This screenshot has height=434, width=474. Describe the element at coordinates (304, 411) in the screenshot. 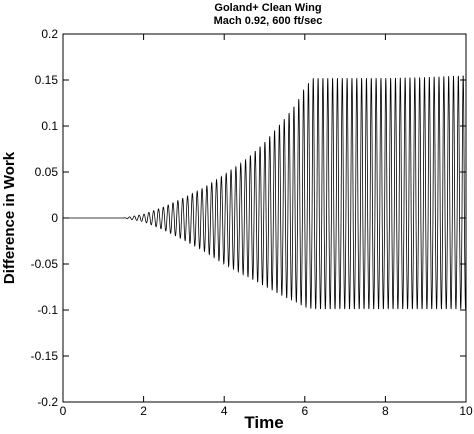

I see `x-tick-label: 6` at that location.